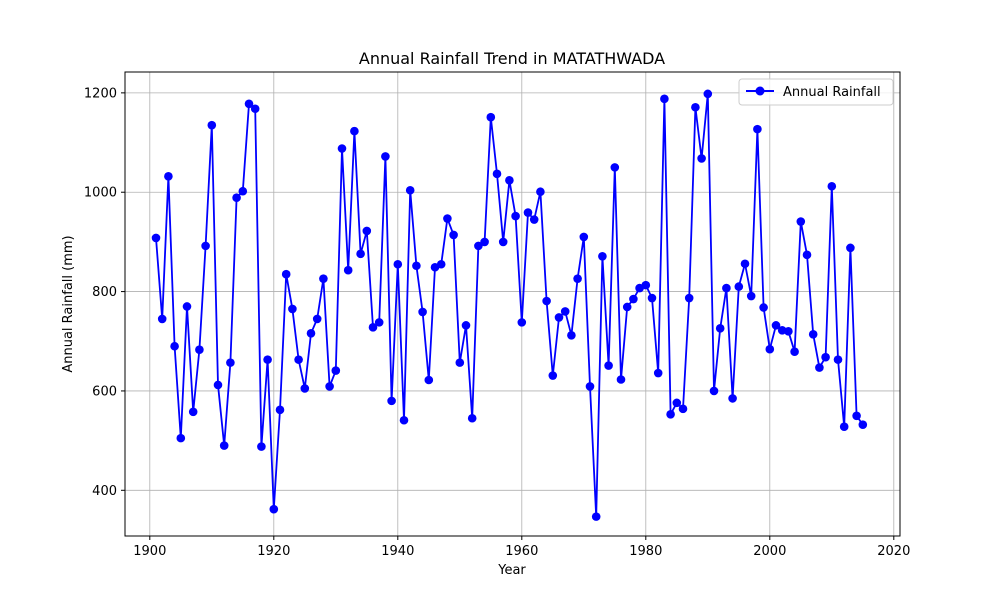 Image resolution: width=1000 pixels, height=600 pixels. Describe the element at coordinates (645, 551) in the screenshot. I see `x-tick-label: 1980` at that location.